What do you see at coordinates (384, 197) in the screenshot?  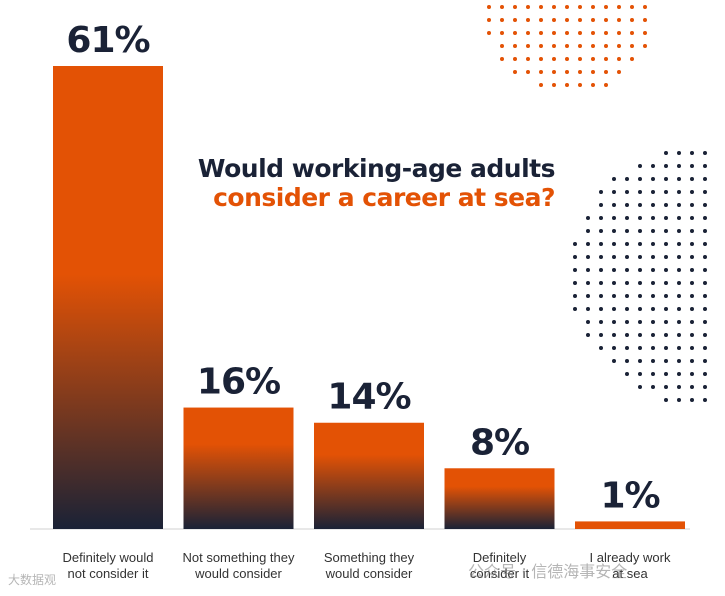 I see `chart-title-line2: consider a career at sea?` at bounding box center [384, 197].